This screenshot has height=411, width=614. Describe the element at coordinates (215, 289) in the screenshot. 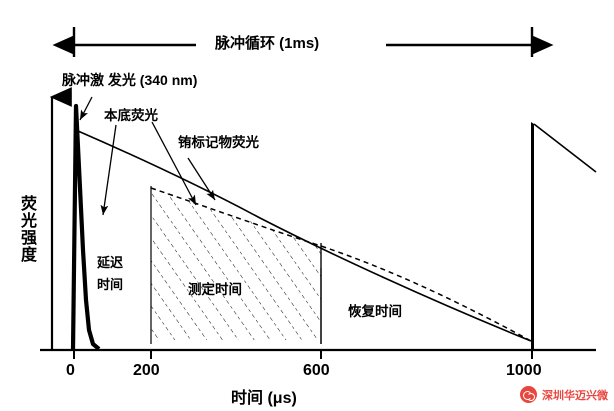

I see `measure-time-label: 测定时间` at that location.